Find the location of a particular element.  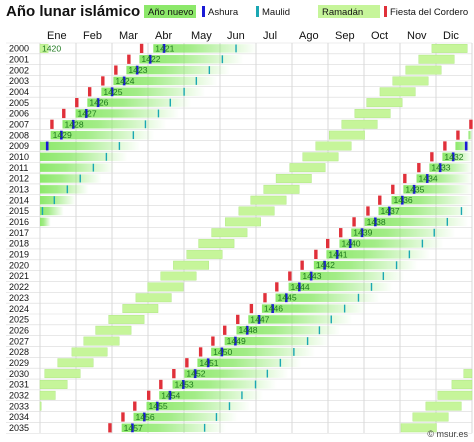

hijri-year-label: 1425 is located at coordinates (112, 92).